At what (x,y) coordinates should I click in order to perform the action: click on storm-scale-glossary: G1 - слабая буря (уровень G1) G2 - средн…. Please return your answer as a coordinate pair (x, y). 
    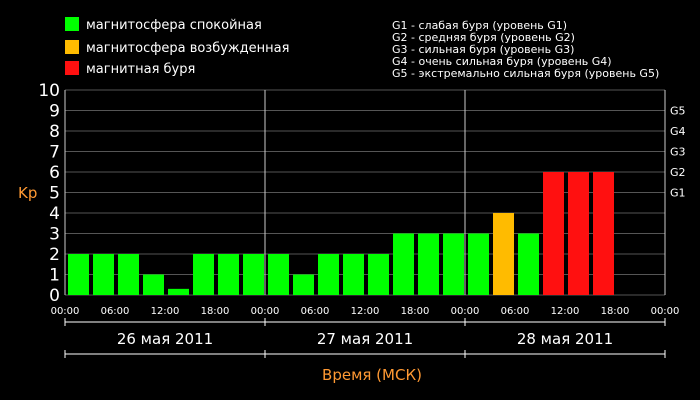
    Looking at the image, I should click on (525, 49).